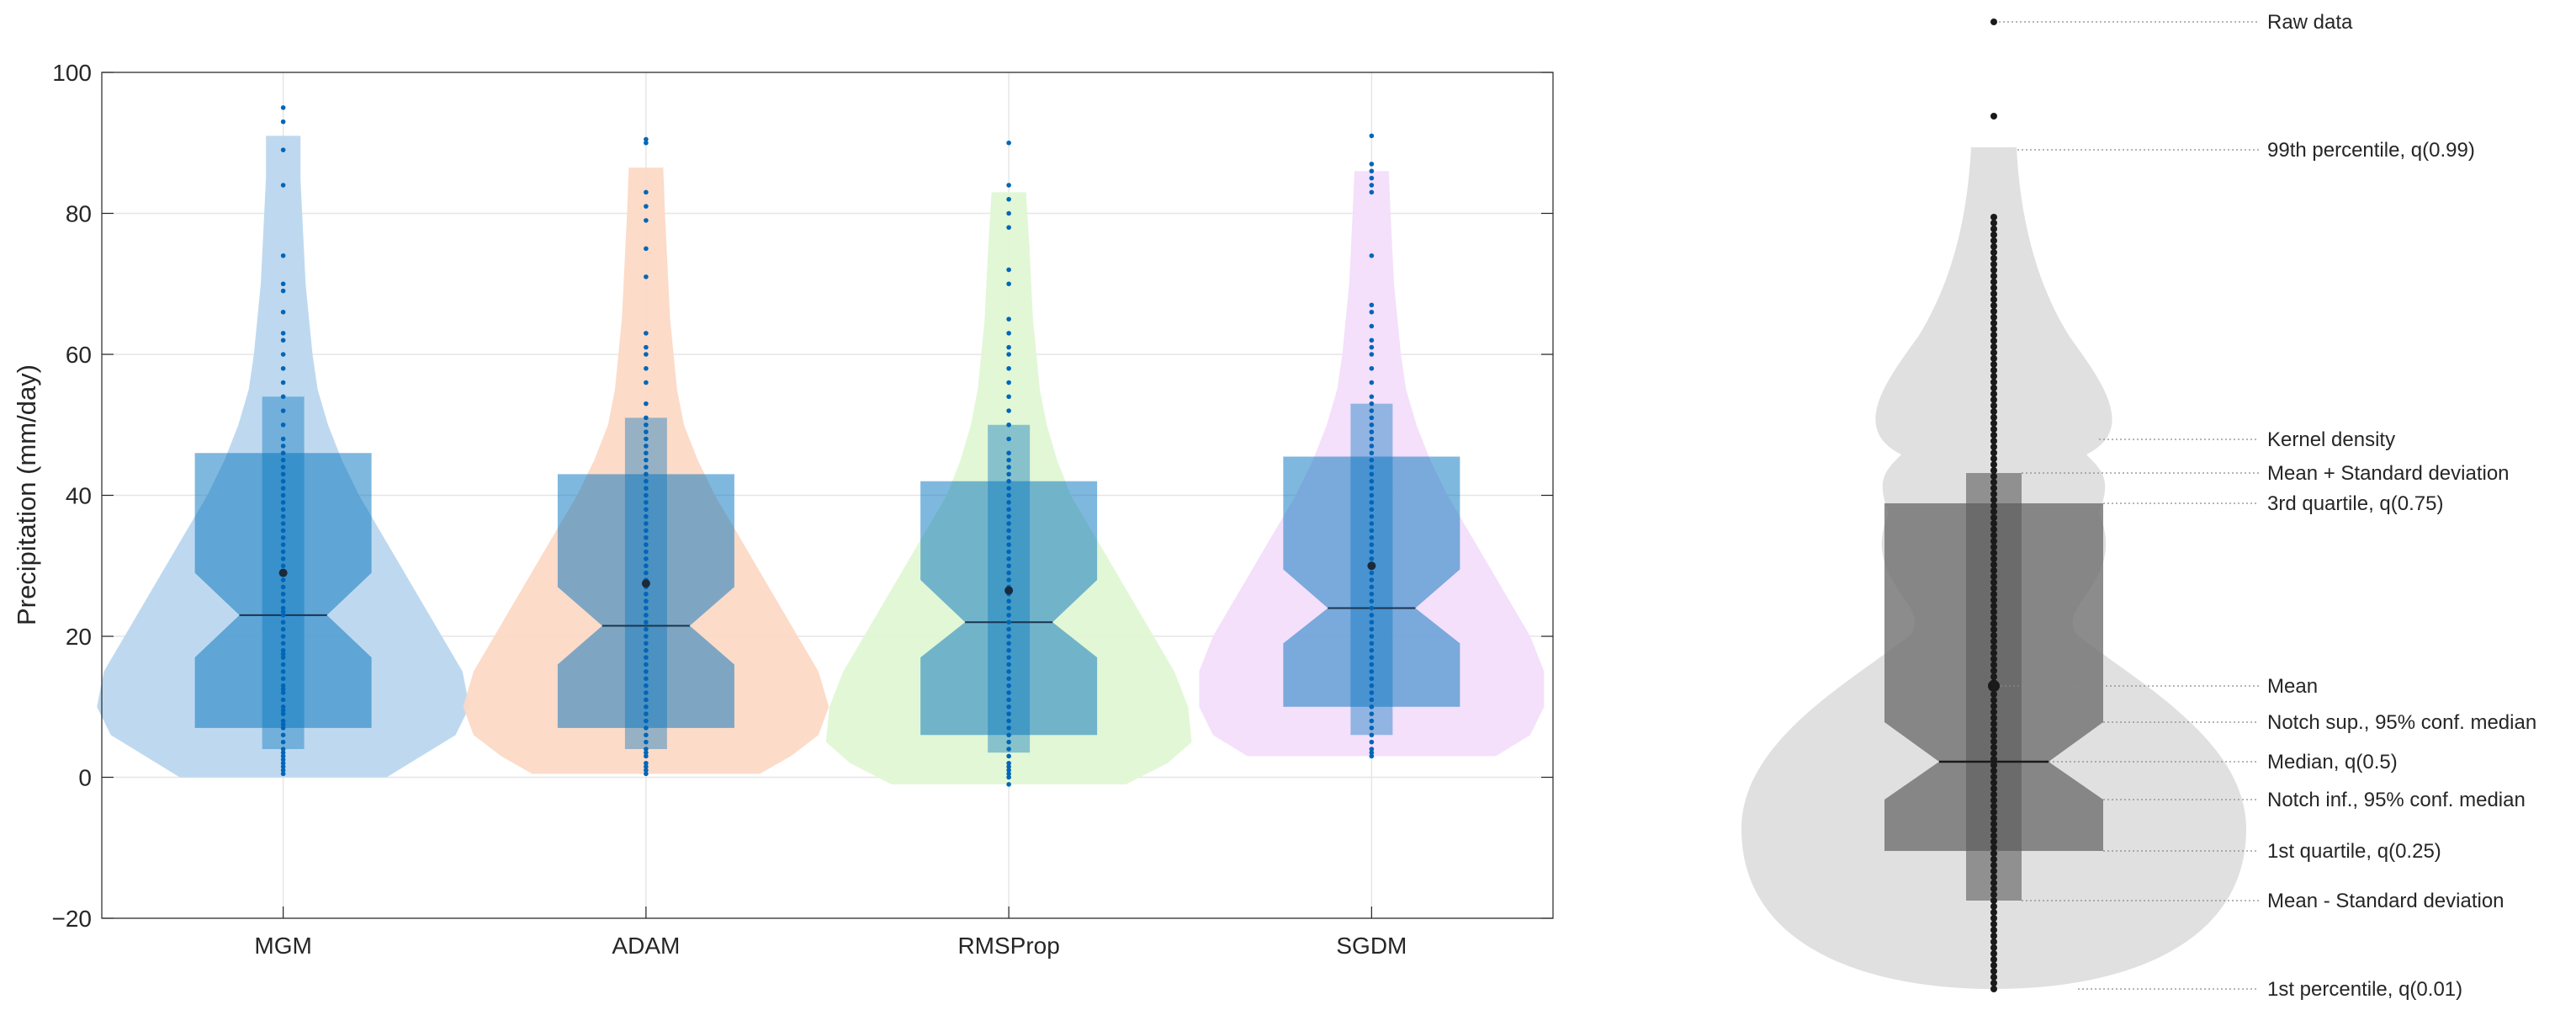 This screenshot has width=2576, height=1026. Describe the element at coordinates (2332, 762) in the screenshot. I see `legend-label-median: Median, q(0.5)` at that location.